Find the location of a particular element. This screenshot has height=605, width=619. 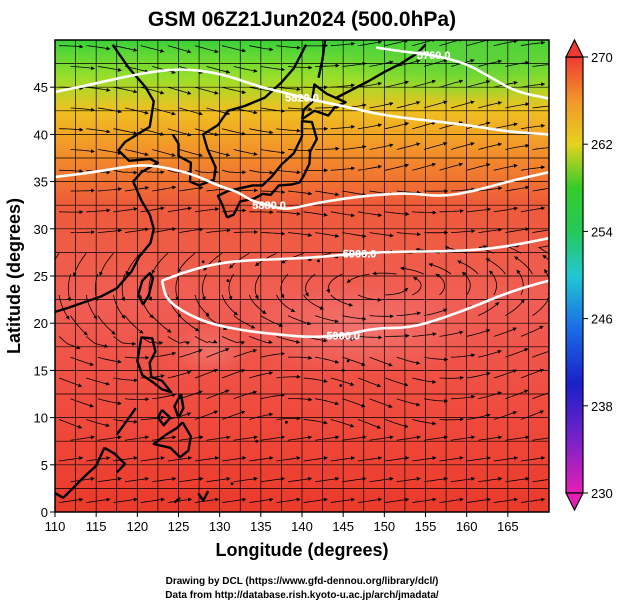

x-tick-label: 150 is located at coordinates (384, 526).